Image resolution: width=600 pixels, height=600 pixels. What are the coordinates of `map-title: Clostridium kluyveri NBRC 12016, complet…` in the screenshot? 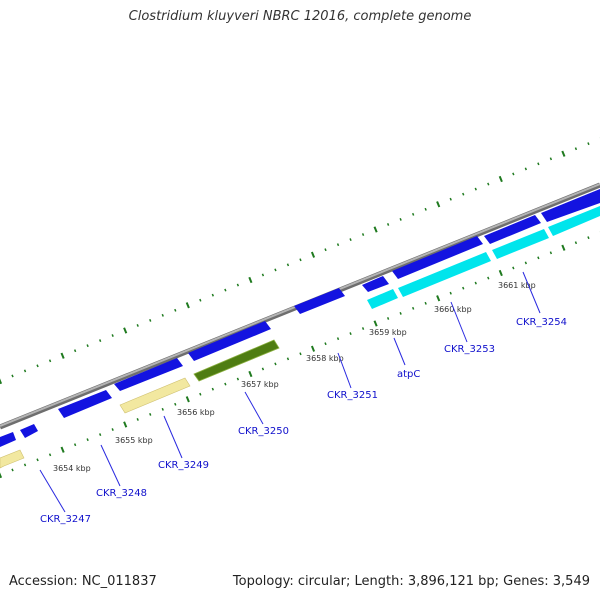 It's located at (300, 16).